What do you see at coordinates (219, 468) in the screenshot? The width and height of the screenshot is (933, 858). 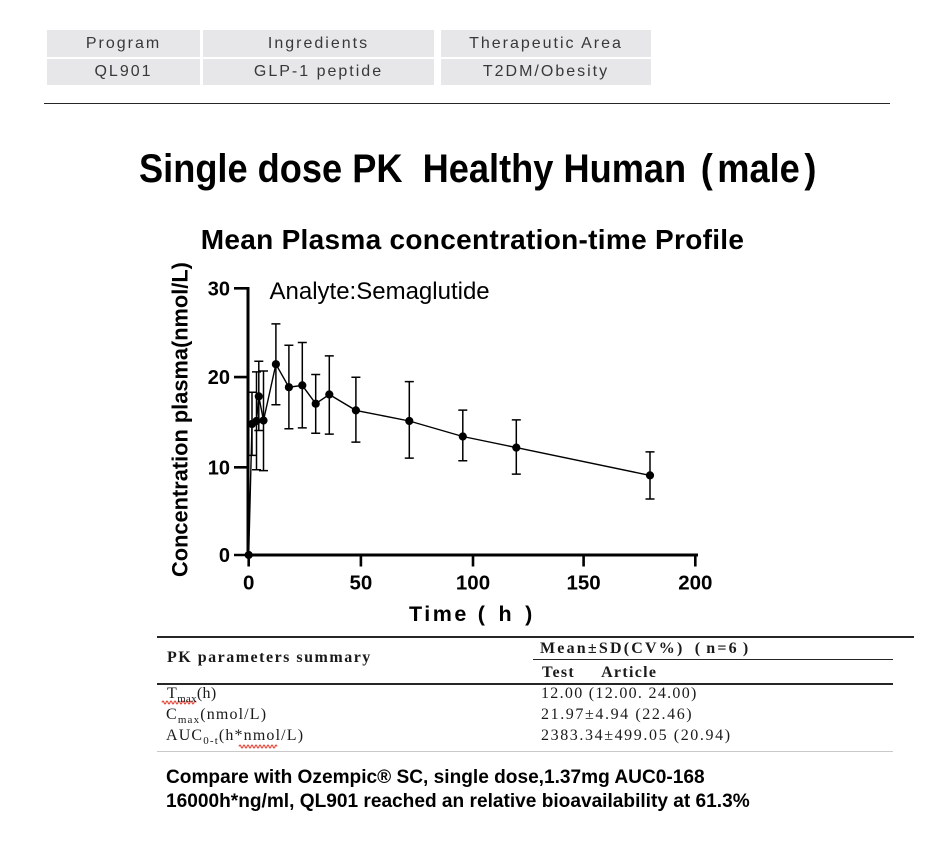 I see `svg-text: 10` at bounding box center [219, 468].